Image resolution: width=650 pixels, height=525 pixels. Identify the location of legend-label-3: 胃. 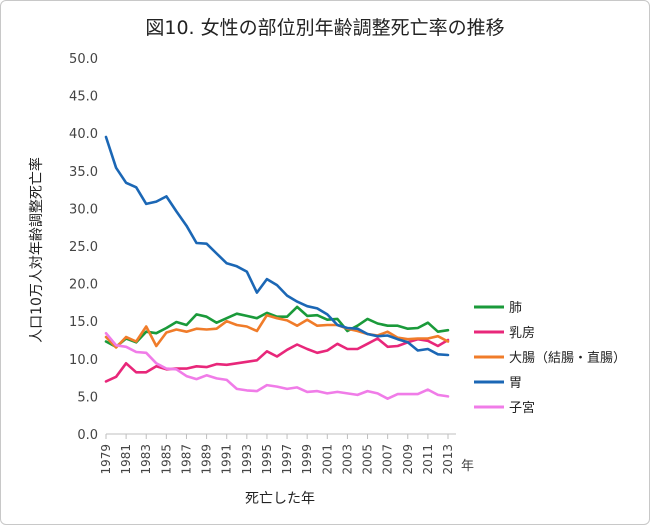
(515, 383).